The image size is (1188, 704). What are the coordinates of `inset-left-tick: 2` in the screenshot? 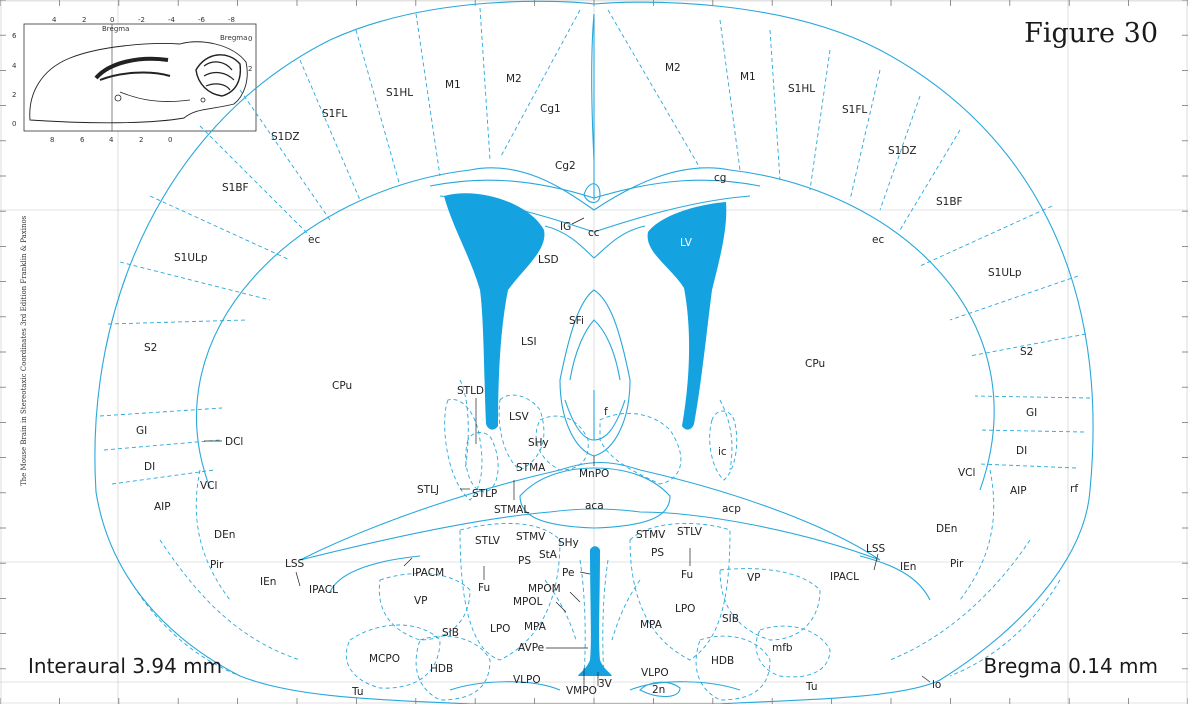 It's located at (14, 95).